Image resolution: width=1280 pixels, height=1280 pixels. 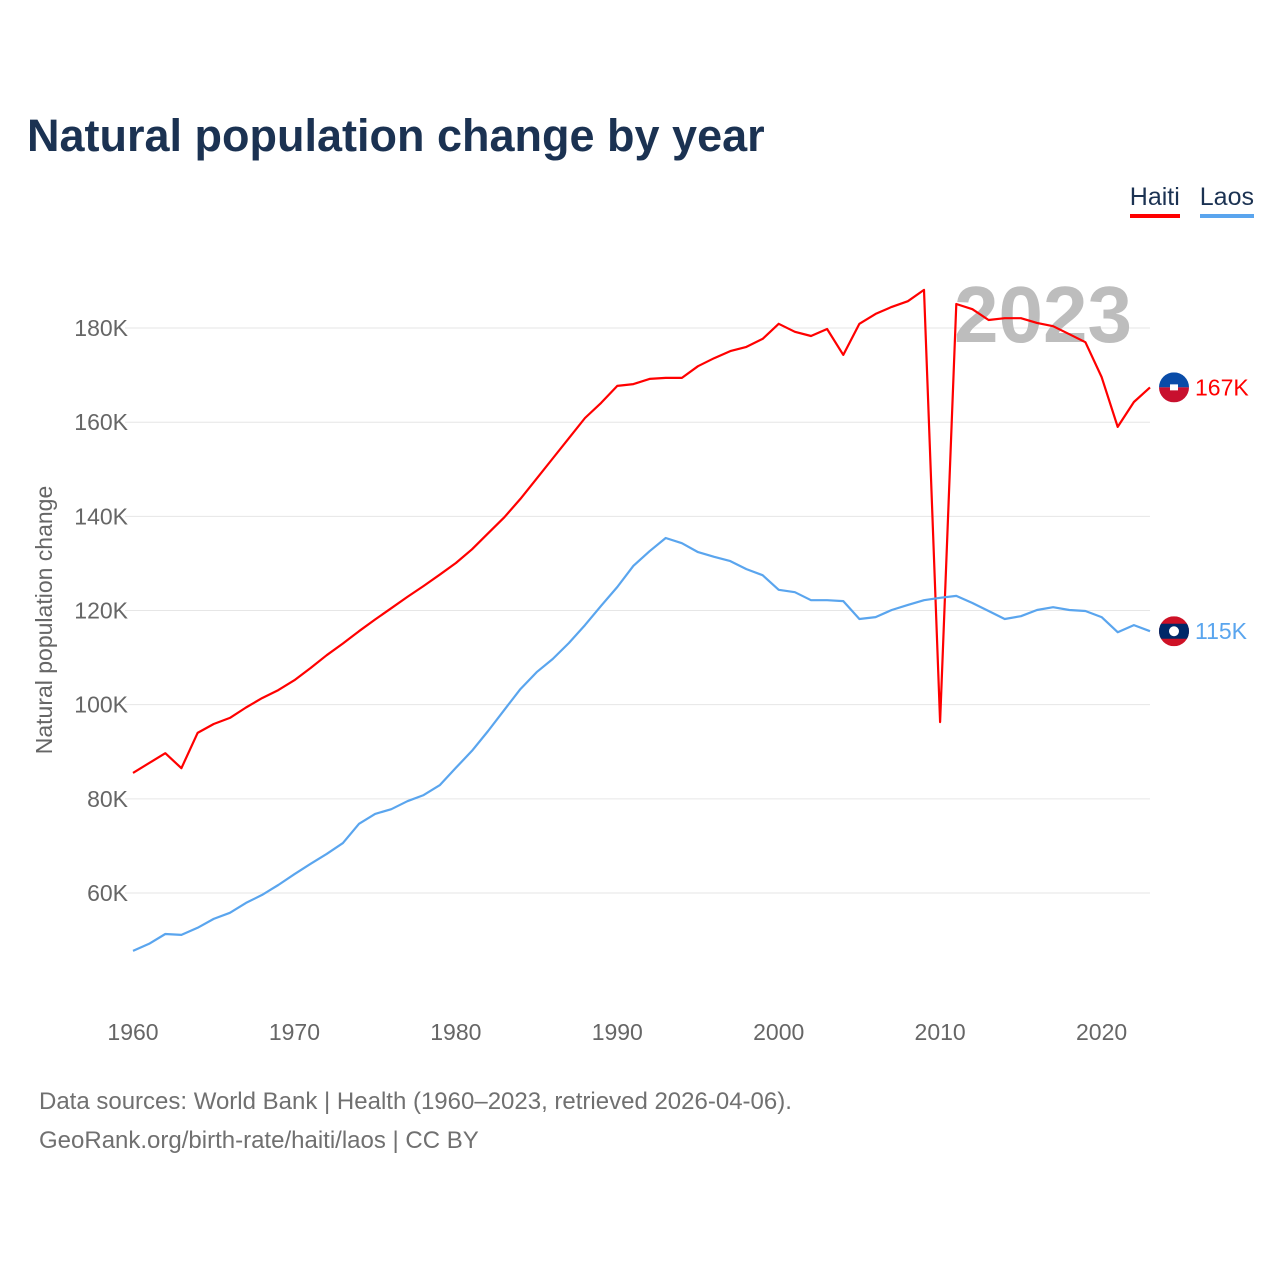 What do you see at coordinates (108, 799) in the screenshot?
I see `y-tick-label: 80K` at bounding box center [108, 799].